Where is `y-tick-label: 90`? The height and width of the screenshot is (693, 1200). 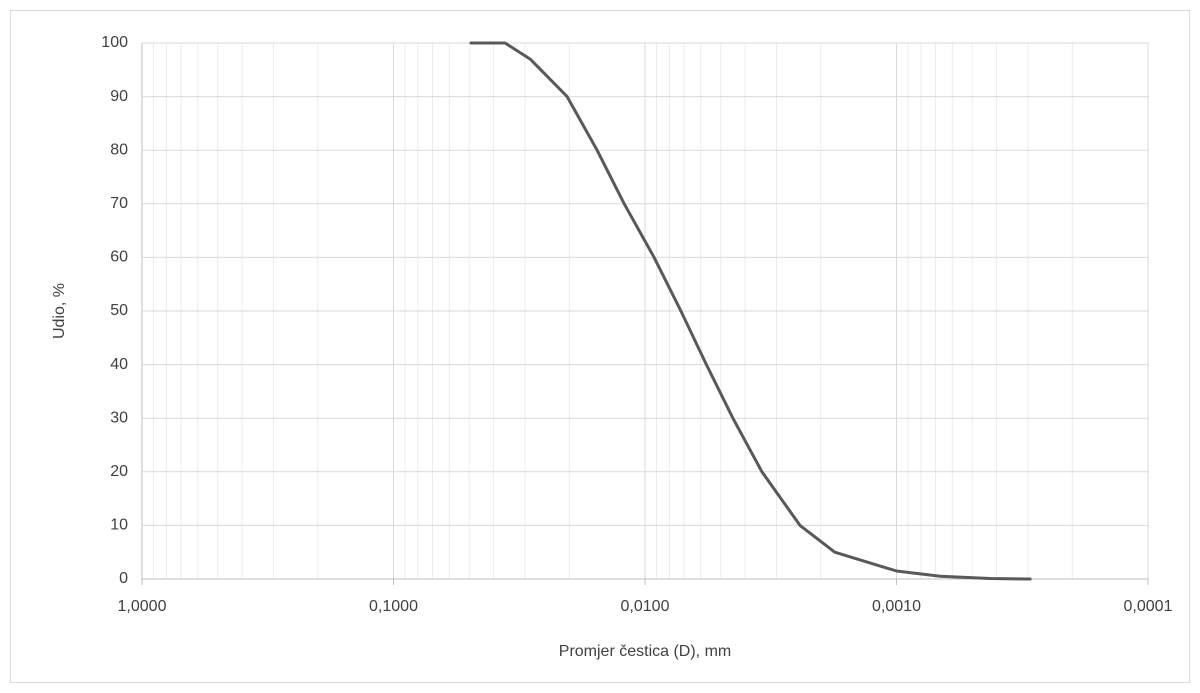
y-tick-label: 90 is located at coordinates (119, 96).